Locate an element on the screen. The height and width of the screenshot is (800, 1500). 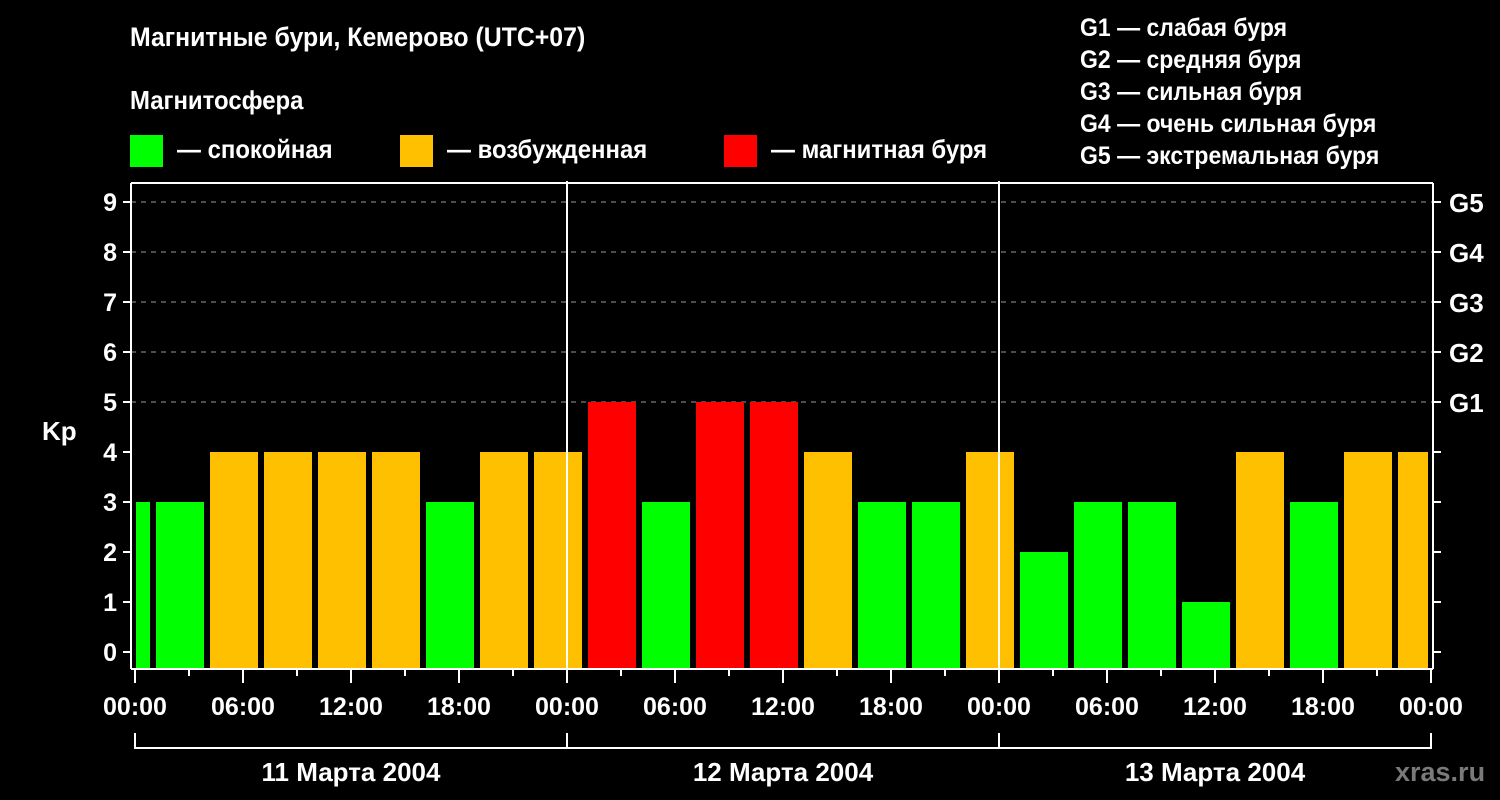
y-tick-label: 5 is located at coordinates (110, 403).